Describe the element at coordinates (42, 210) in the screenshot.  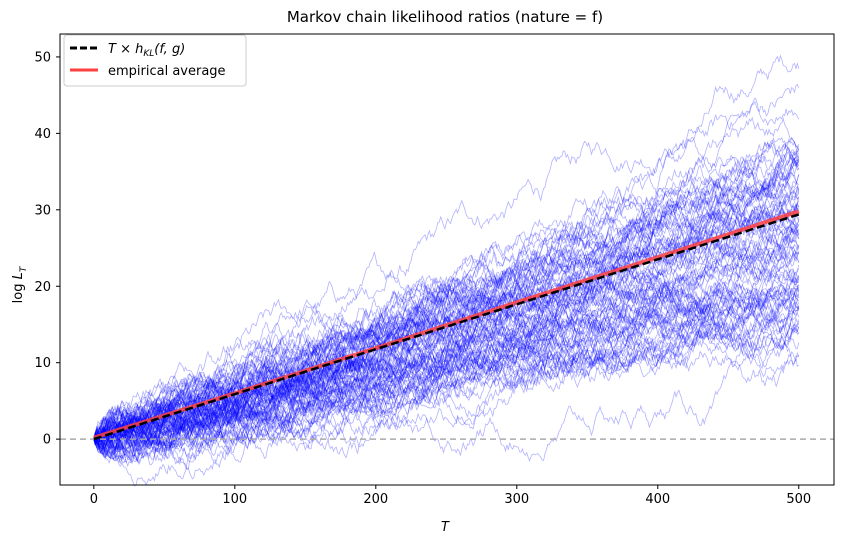
I see `y-tick-label: 30` at that location.